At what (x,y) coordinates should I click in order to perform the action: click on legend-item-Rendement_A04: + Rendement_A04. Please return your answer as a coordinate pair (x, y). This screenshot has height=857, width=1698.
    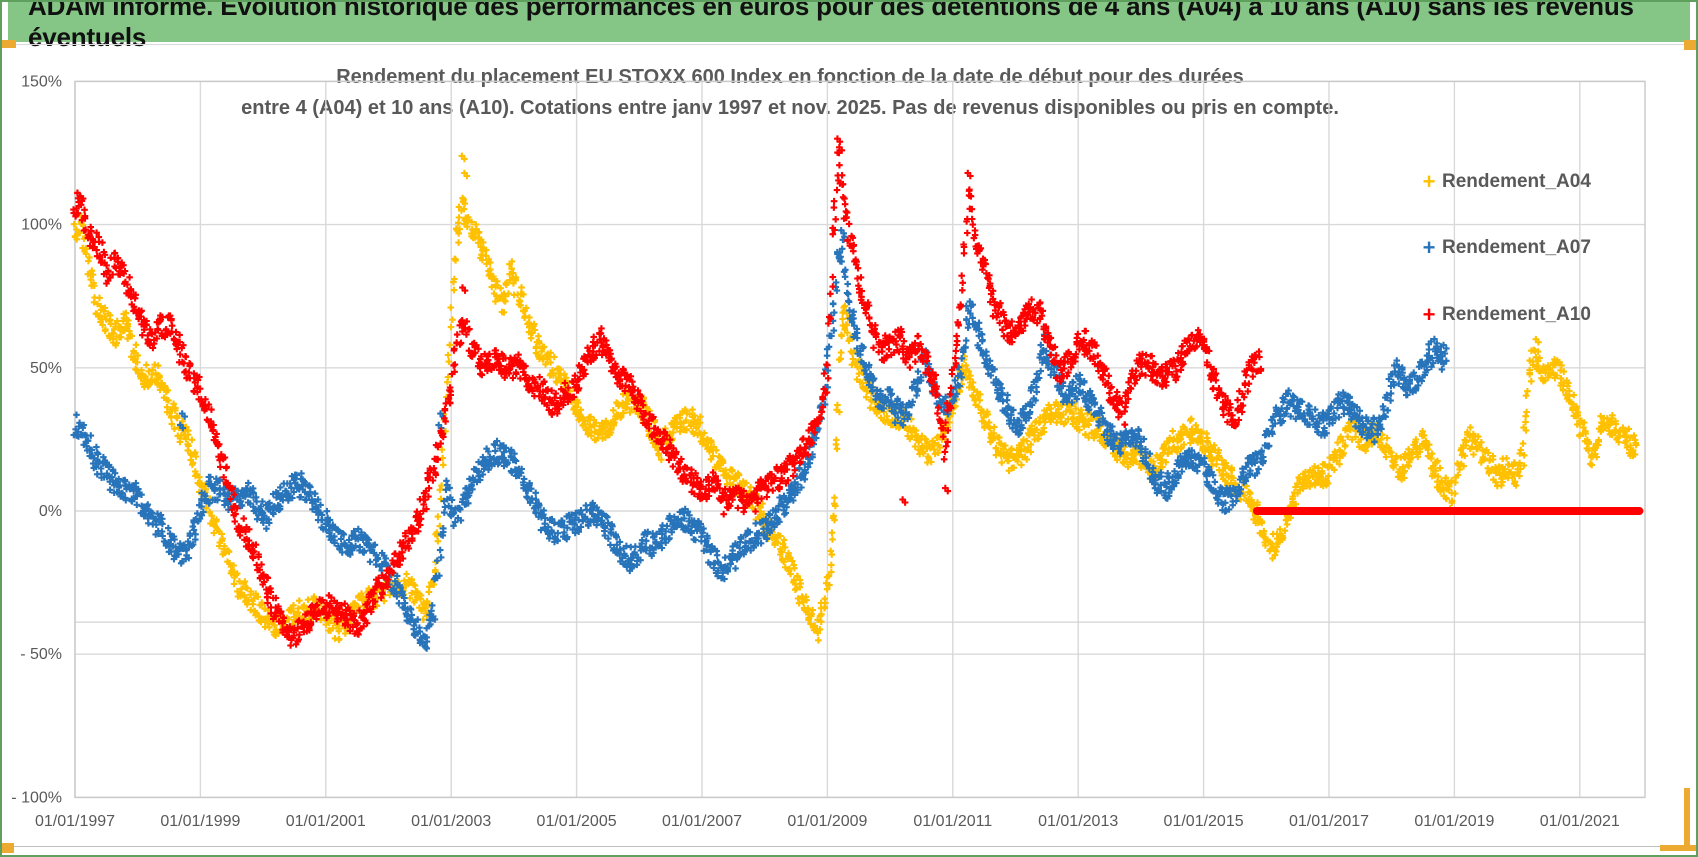
    Looking at the image, I should click on (1504, 182).